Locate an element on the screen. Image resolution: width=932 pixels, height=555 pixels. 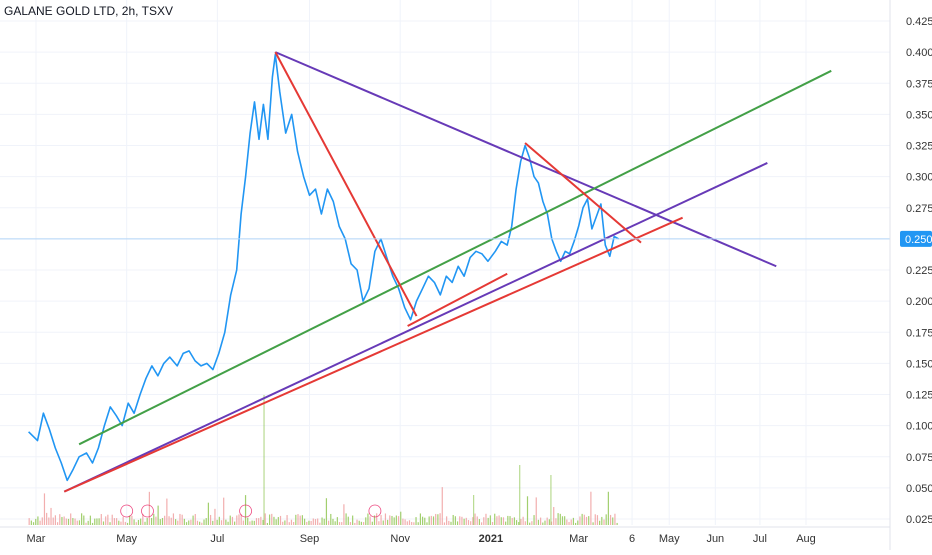
y-tick-label: 0.400 is located at coordinates (919, 53).